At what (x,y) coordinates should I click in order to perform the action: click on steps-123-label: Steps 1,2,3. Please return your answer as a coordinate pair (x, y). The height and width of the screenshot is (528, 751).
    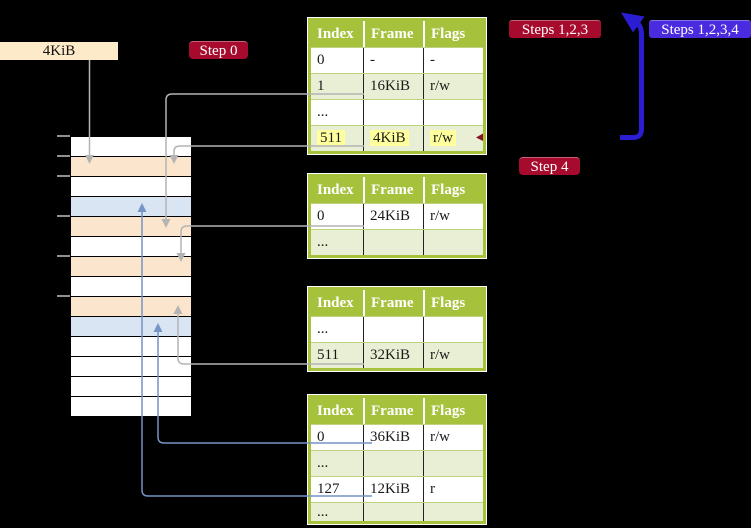
    Looking at the image, I should click on (555, 29).